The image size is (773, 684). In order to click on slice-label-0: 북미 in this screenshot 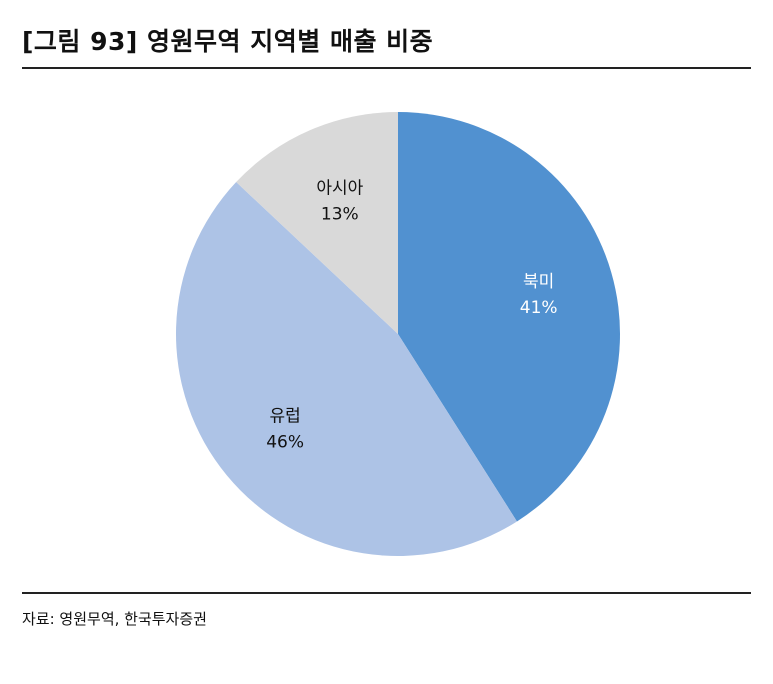, I will do `click(538, 282)`.